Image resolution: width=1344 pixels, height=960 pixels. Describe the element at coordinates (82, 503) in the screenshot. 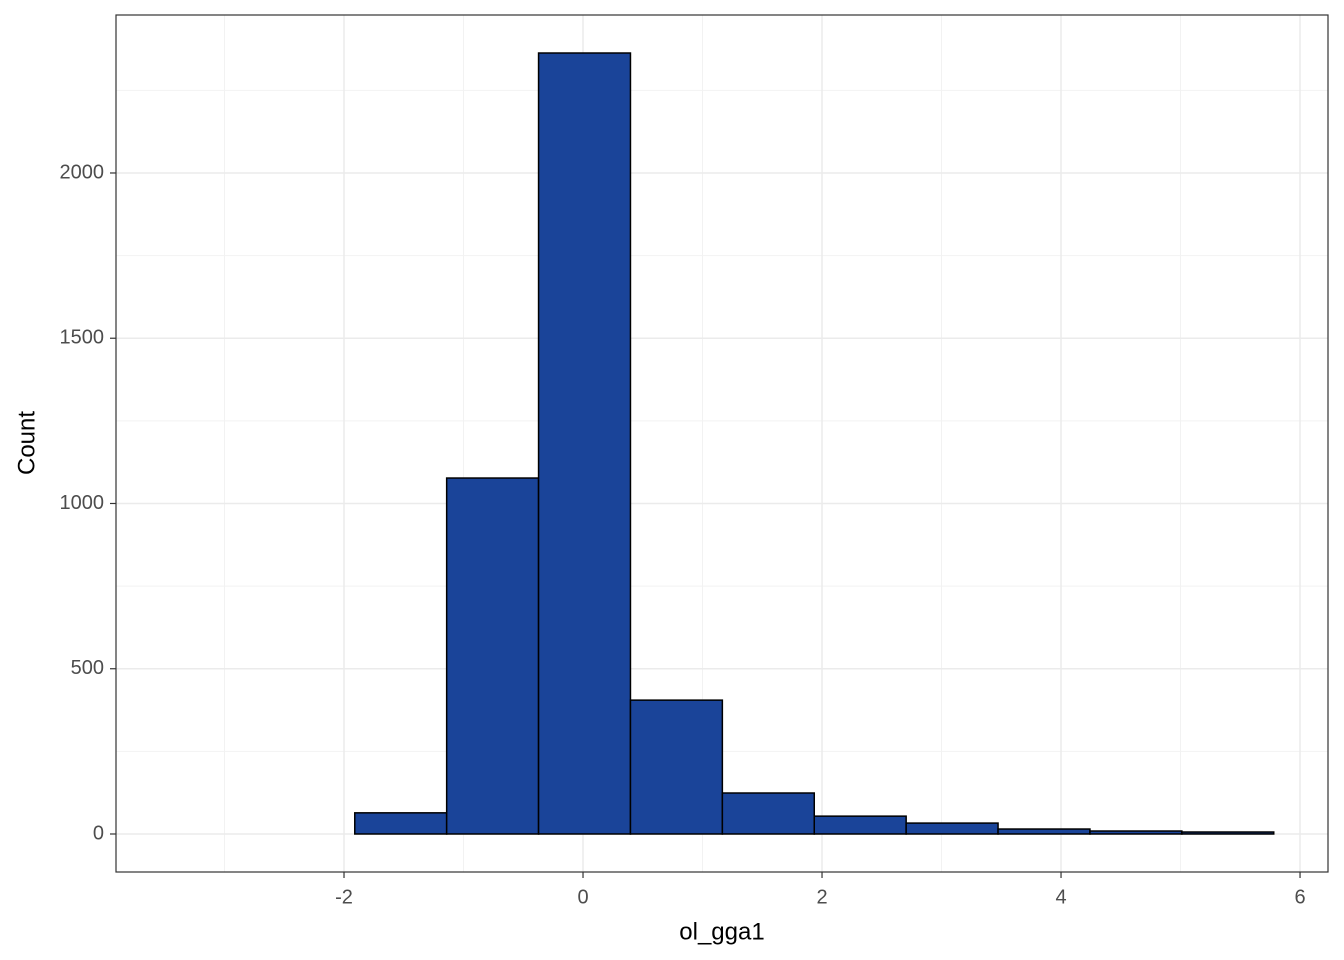

I see `y-tick-label: 1000` at that location.